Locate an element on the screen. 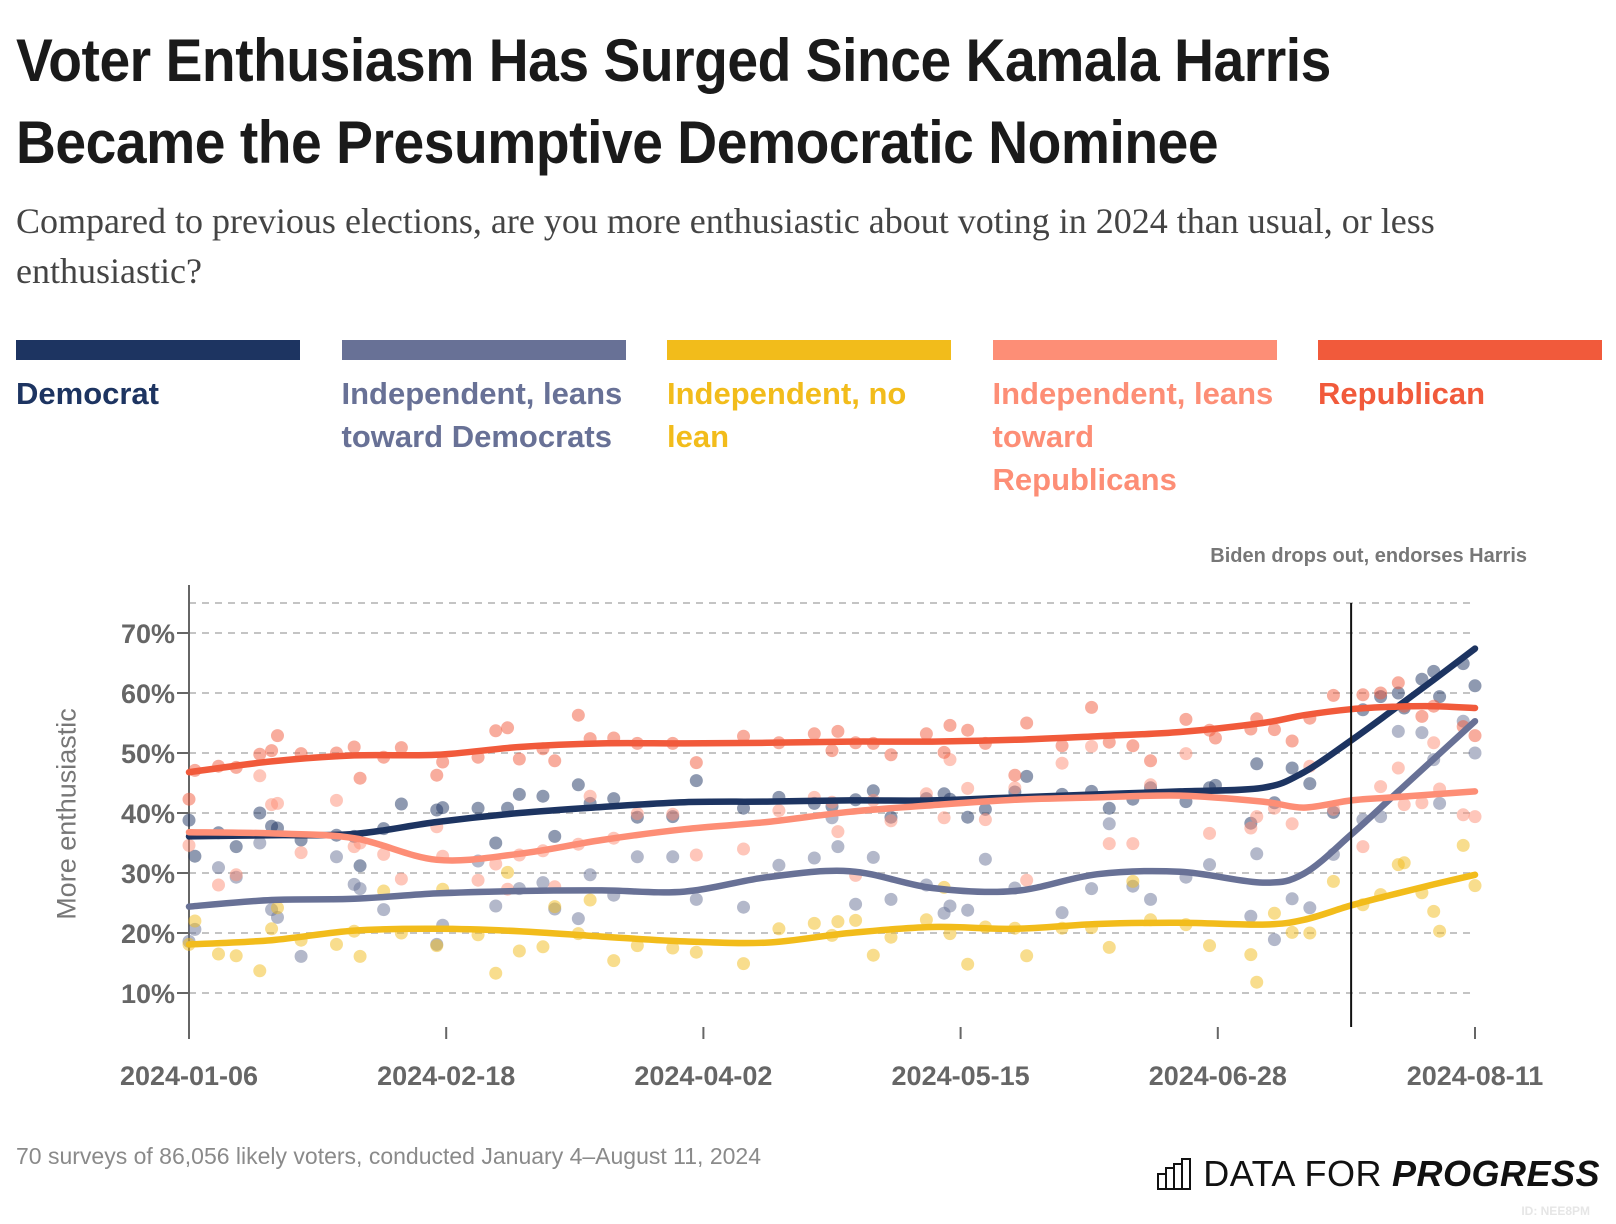 The width and height of the screenshot is (1616, 1224). x-tick-label: 2024-02-18 is located at coordinates (446, 1076).